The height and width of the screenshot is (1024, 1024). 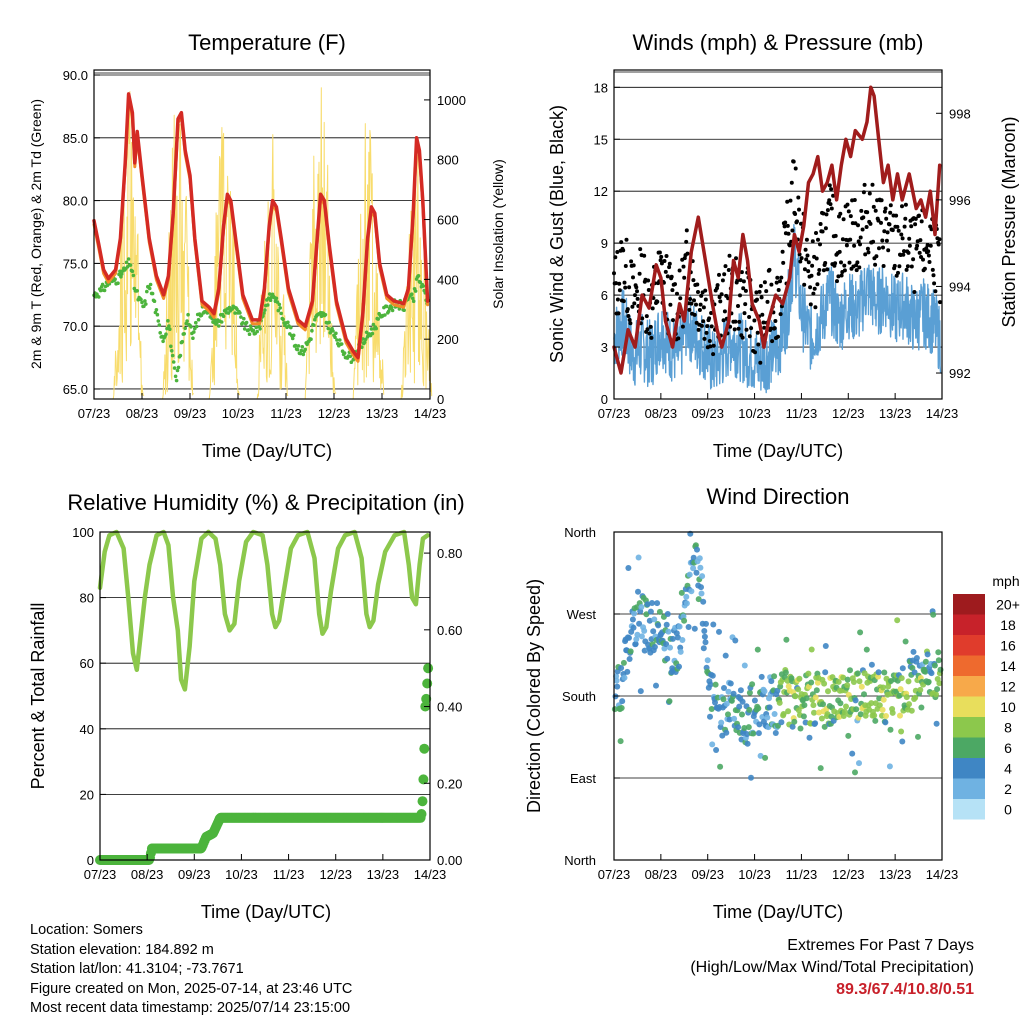 I want to click on y2-tick-label: 0.20, so click(x=449, y=783).